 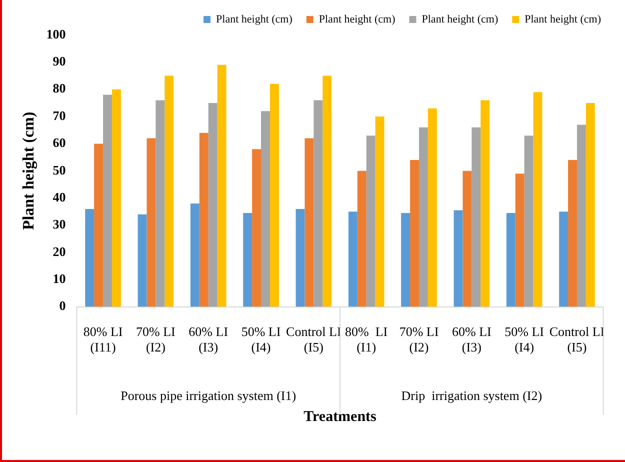 What do you see at coordinates (59, 142) in the screenshot?
I see `y-tick-label: 60` at bounding box center [59, 142].